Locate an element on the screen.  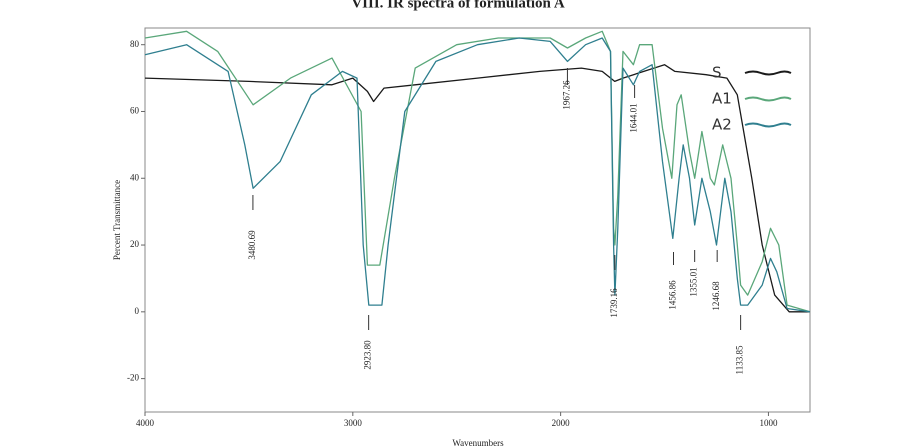
chart-title: VIII. IR spectra of formulation A is located at coordinates (457, 5).